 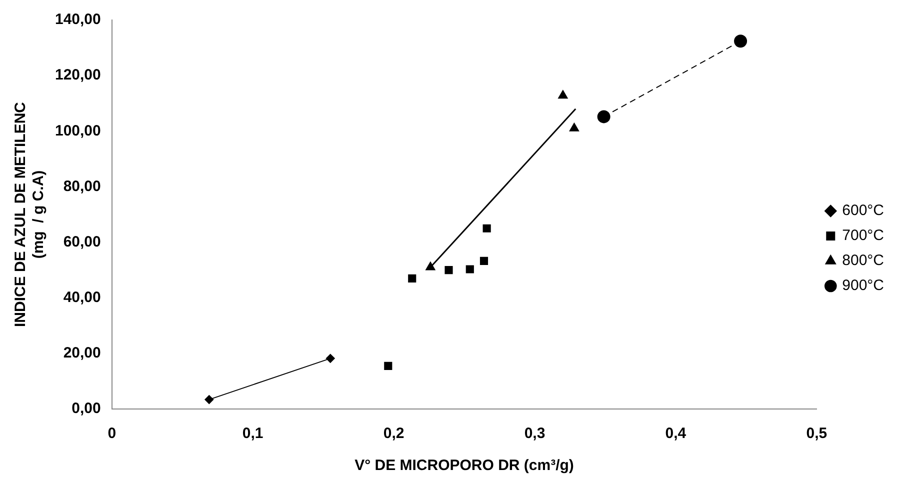 I want to click on y-tick-label: 20,00, so click(x=82, y=353).